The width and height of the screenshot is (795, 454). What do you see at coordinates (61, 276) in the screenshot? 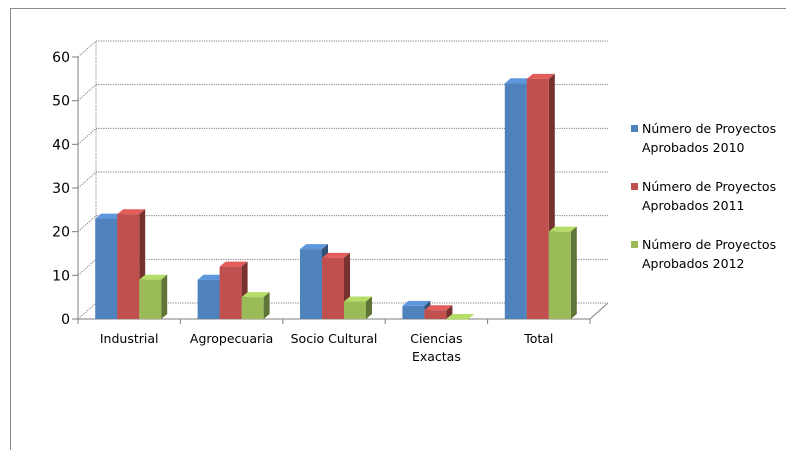
I see `y-tick-label: 10` at bounding box center [61, 276].